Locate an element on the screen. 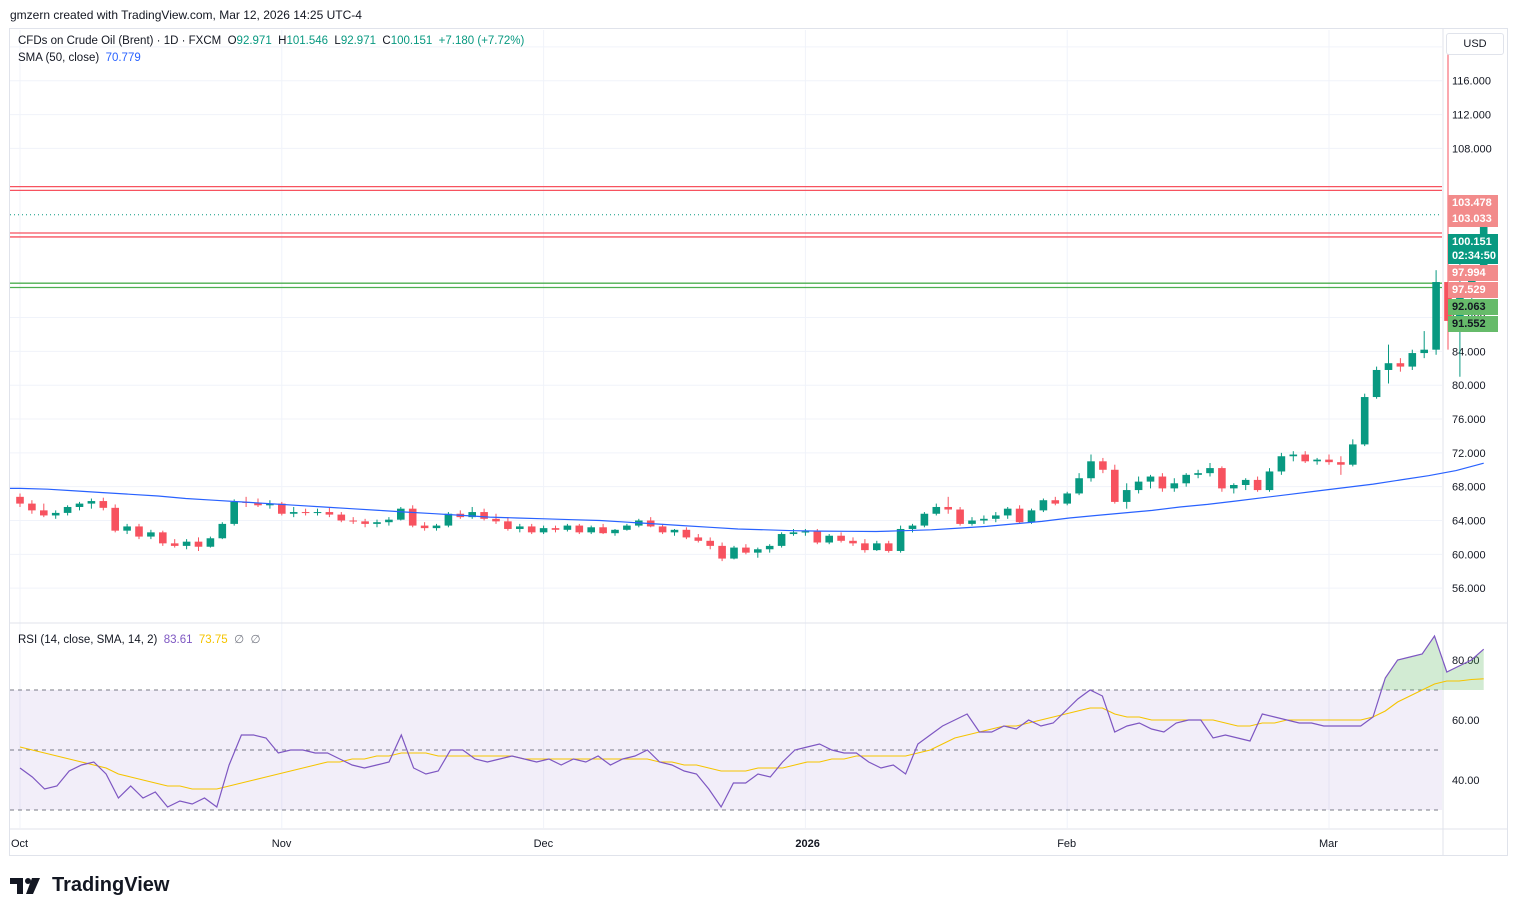 The image size is (1519, 917). brand-name: TradingView is located at coordinates (111, 885).